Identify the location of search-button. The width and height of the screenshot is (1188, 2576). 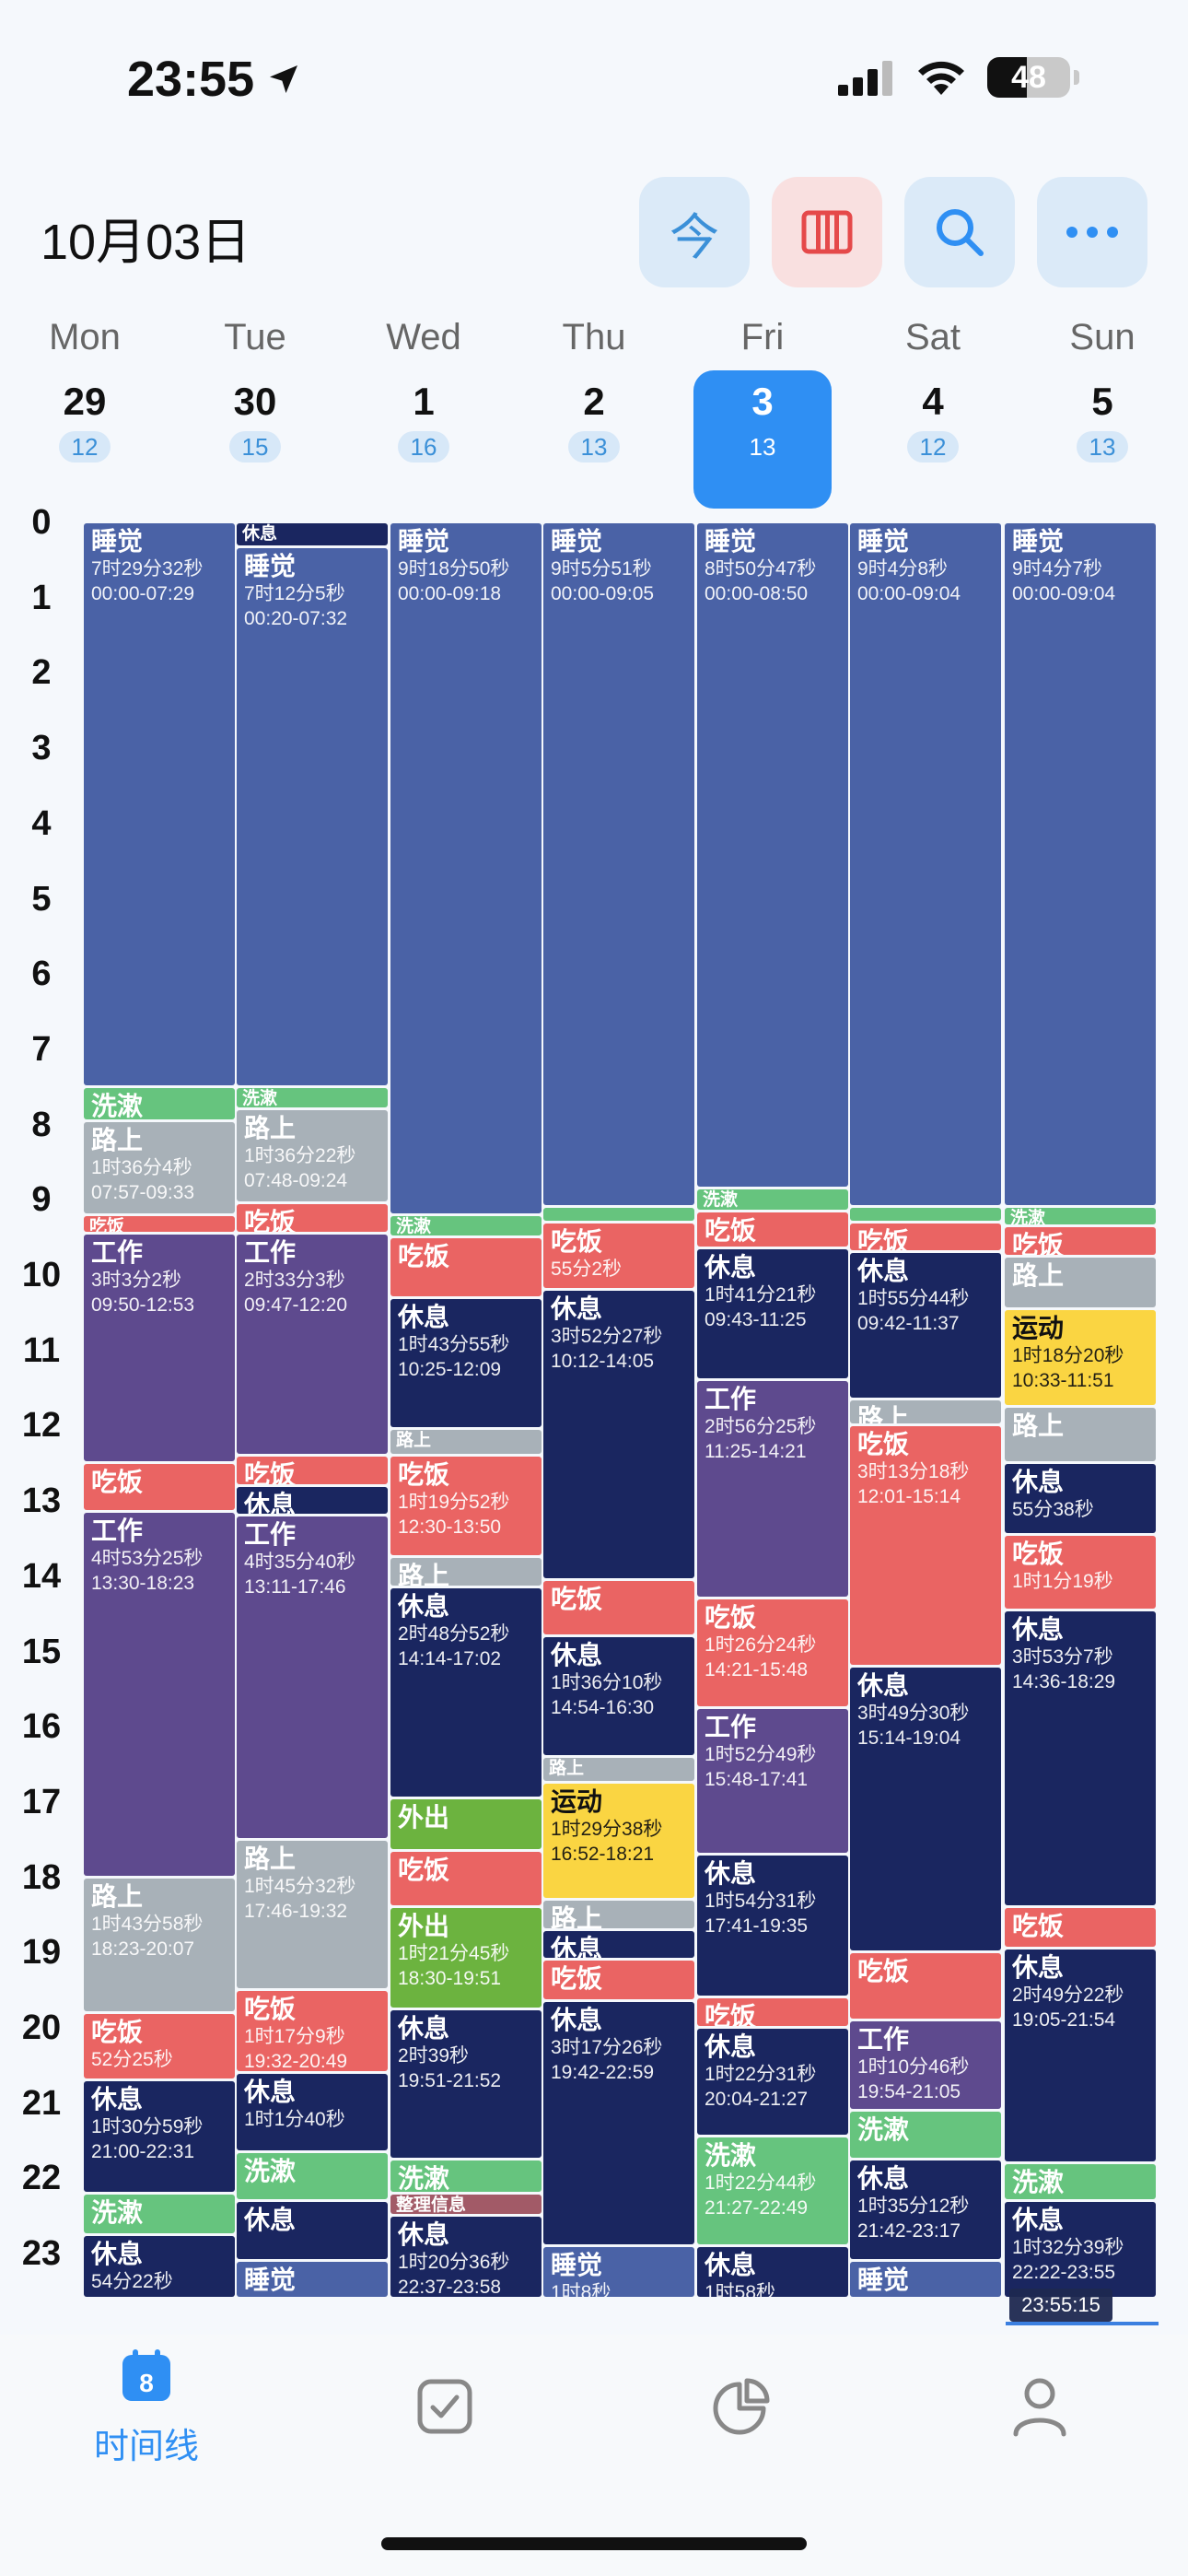
(959, 232).